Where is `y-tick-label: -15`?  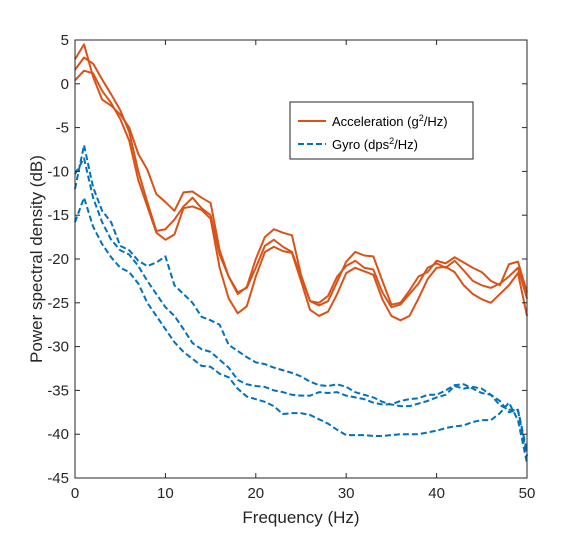 y-tick-label: -15 is located at coordinates (58, 215).